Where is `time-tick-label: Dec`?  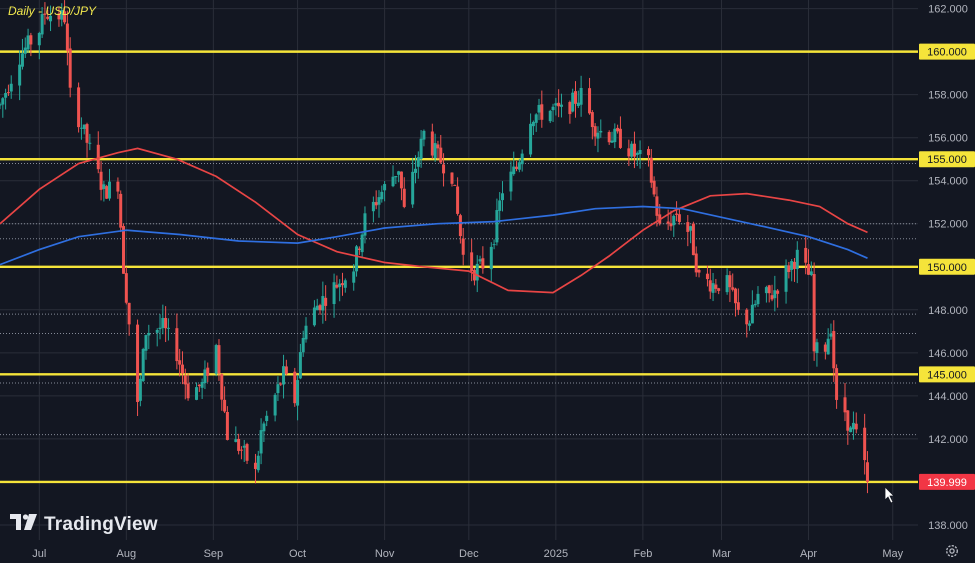 time-tick-label: Dec is located at coordinates (469, 554).